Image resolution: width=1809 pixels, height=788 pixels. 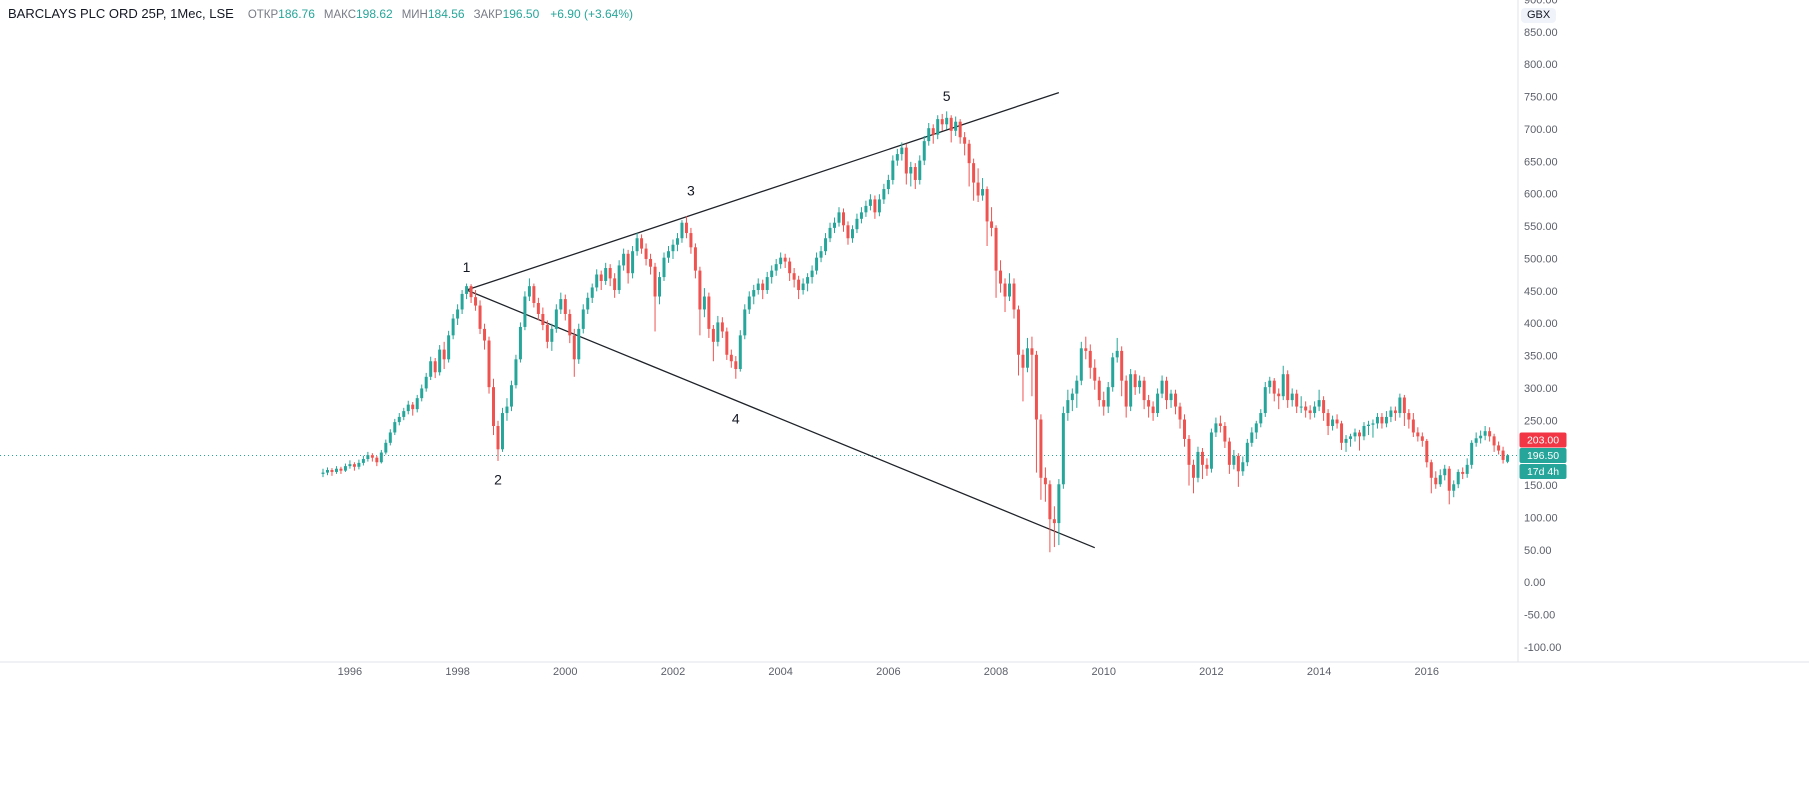 What do you see at coordinates (1534, 583) in the screenshot?
I see `price-tick-label: 0.00` at bounding box center [1534, 583].